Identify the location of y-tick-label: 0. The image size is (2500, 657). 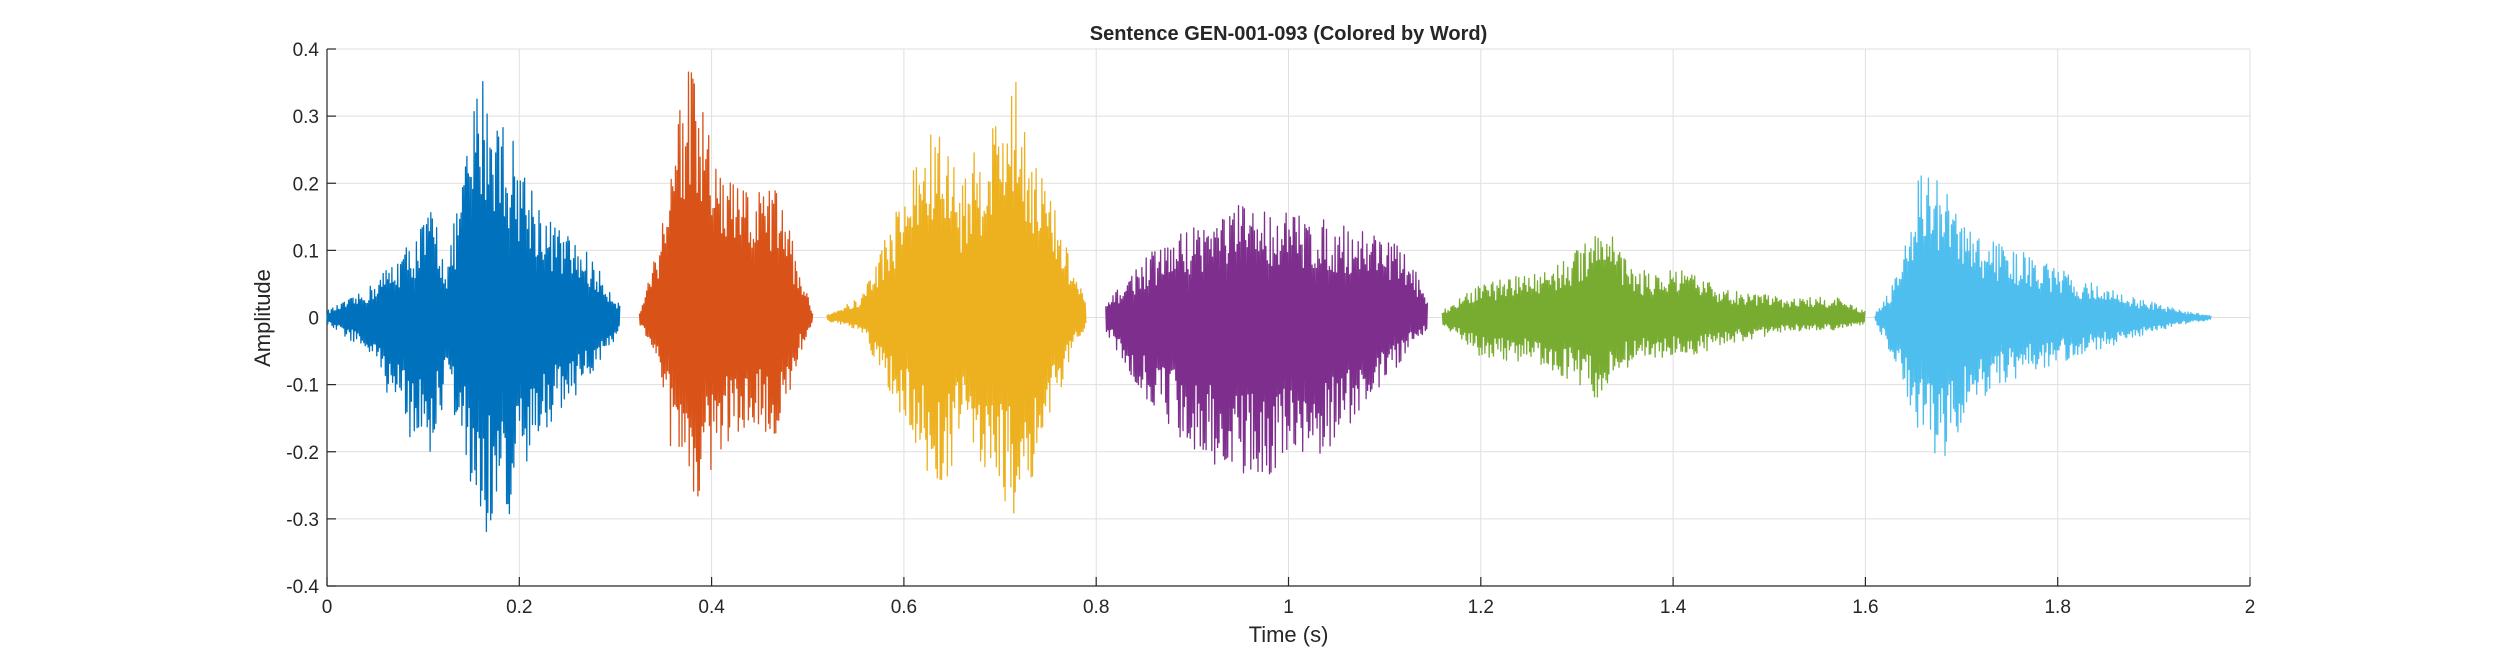
(313, 319).